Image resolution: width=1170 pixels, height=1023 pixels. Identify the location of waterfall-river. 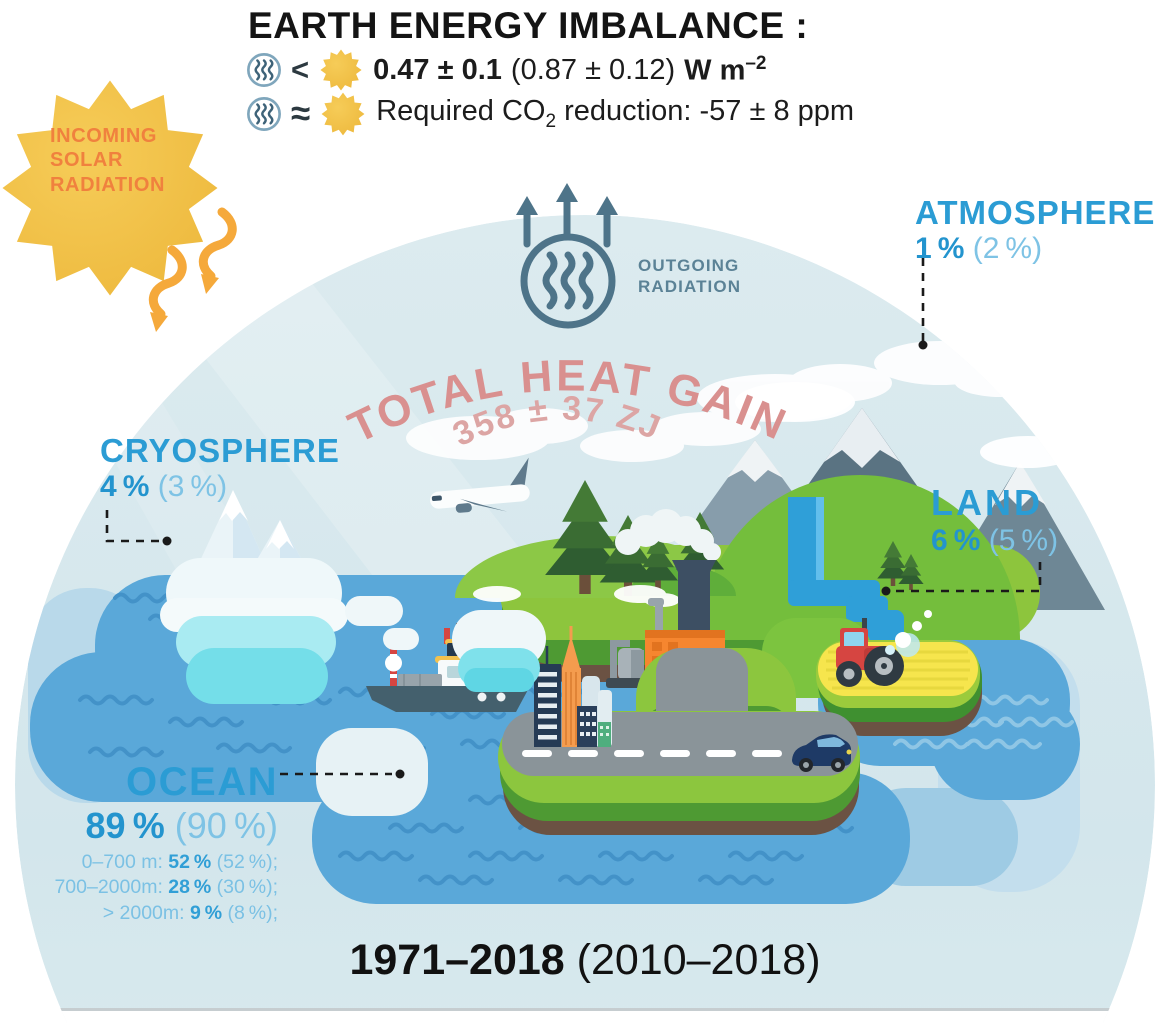
(846, 577).